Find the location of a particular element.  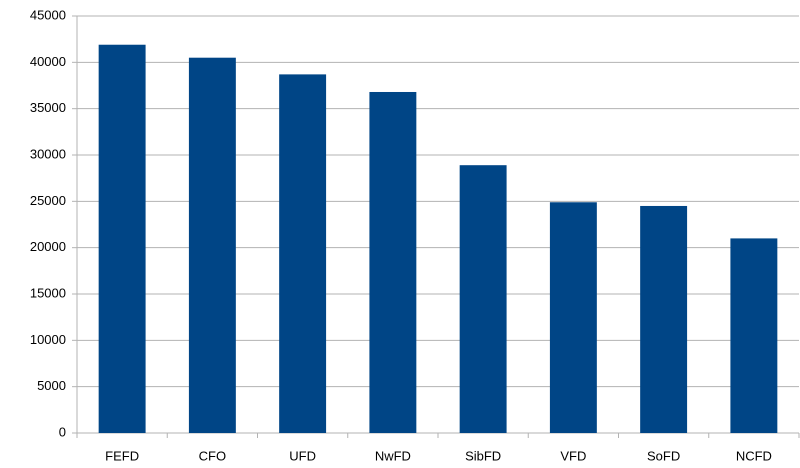

y-tick-label: 45000 is located at coordinates (48, 14).